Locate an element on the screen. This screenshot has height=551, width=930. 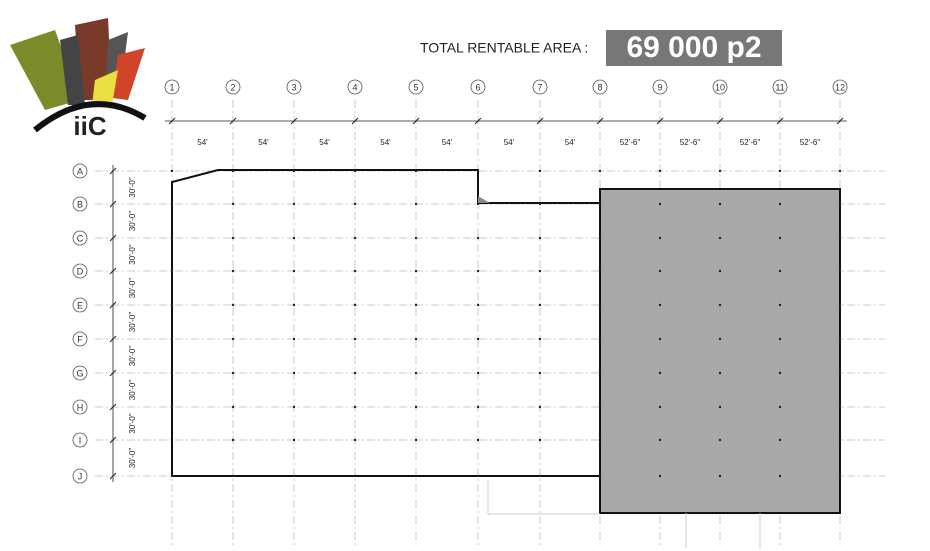
area-box is located at coordinates (694, 48).